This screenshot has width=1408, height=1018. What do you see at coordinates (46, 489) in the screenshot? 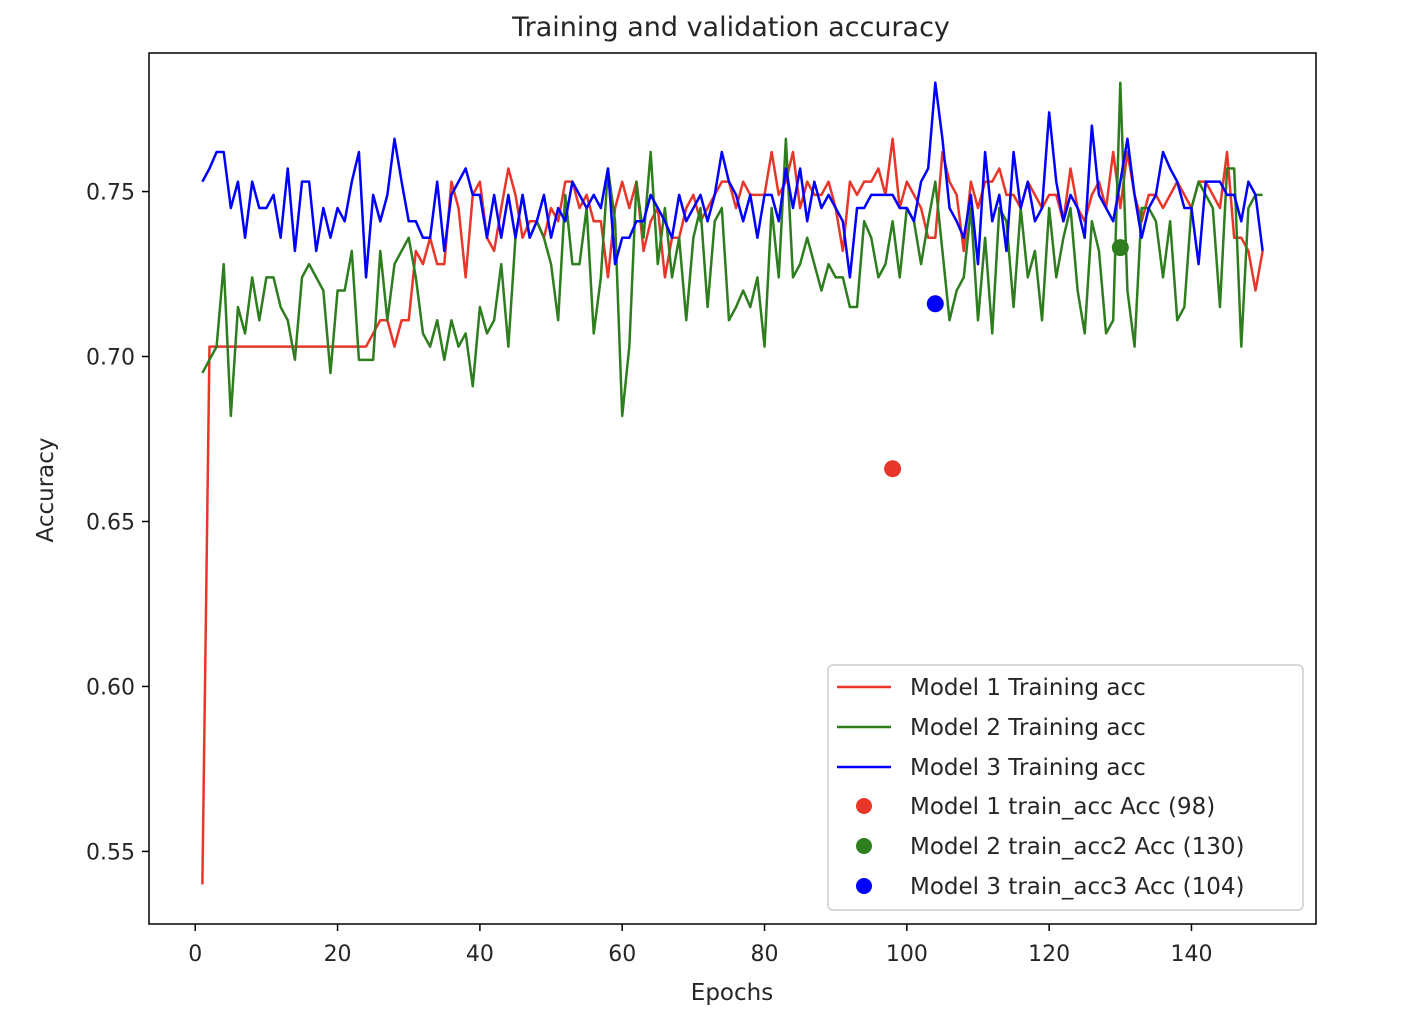
I see `y-axis-label: Accuracy` at bounding box center [46, 489].